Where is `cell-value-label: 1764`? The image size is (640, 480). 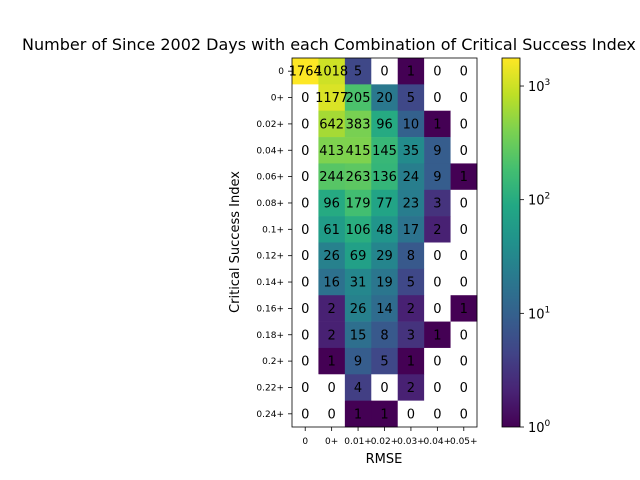 cell-value-label: 1764 is located at coordinates (305, 72).